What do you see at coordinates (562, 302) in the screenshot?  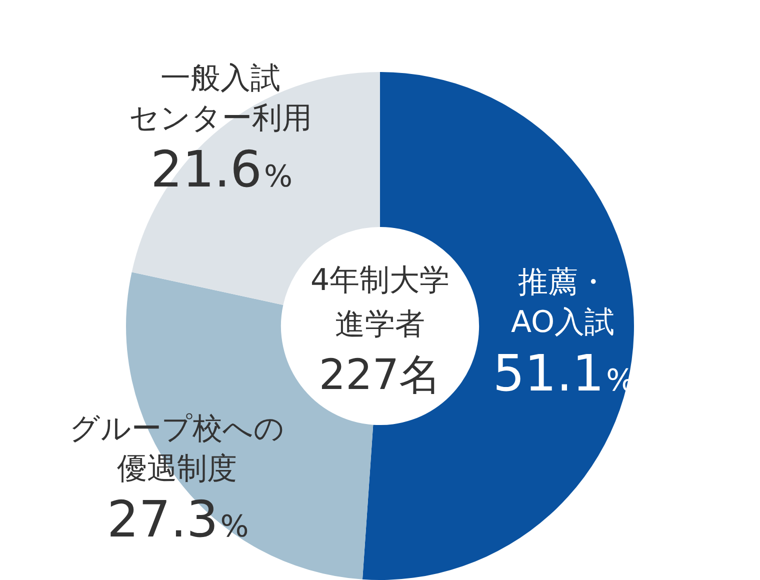 I see `slice-label: 推薦・AO入試` at bounding box center [562, 302].